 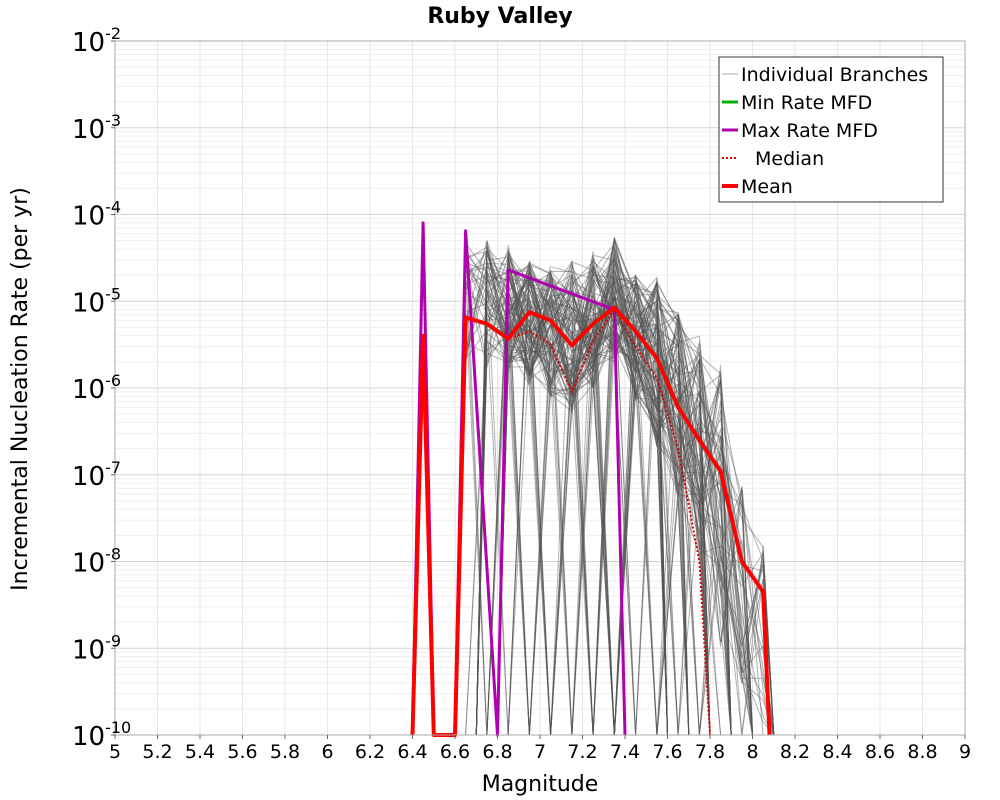 What do you see at coordinates (795, 752) in the screenshot?
I see `x-tick-label: 8.2` at bounding box center [795, 752].